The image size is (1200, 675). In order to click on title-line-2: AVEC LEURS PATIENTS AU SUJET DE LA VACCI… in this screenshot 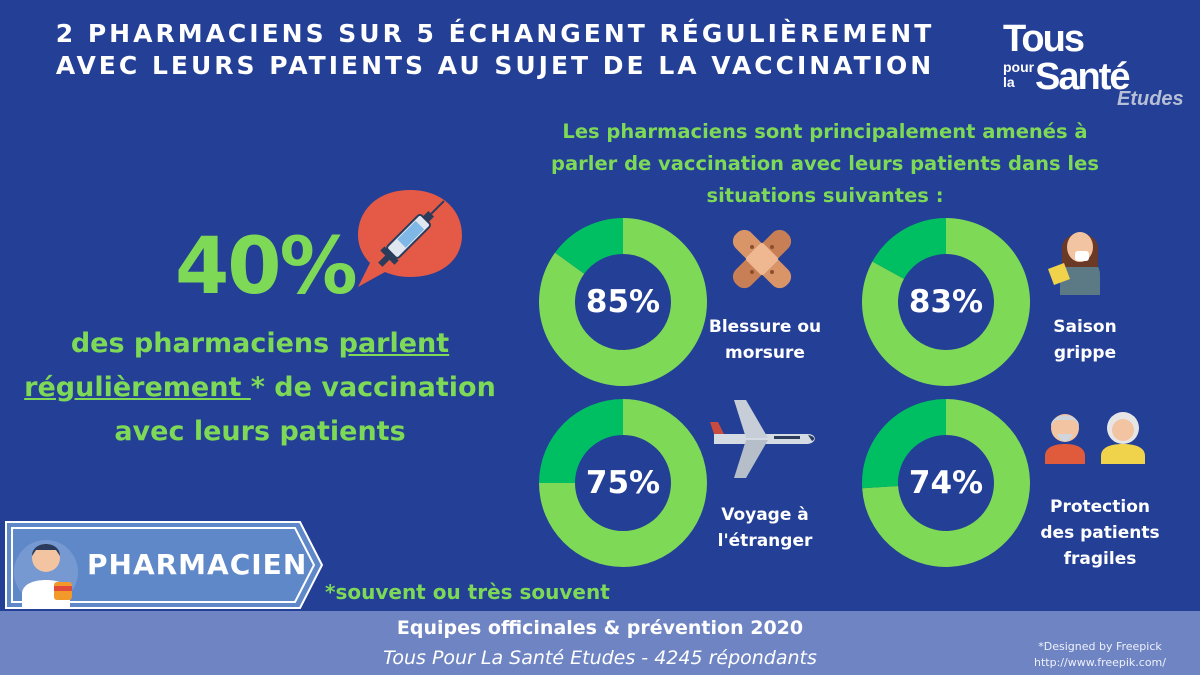, I will do `click(495, 65)`.